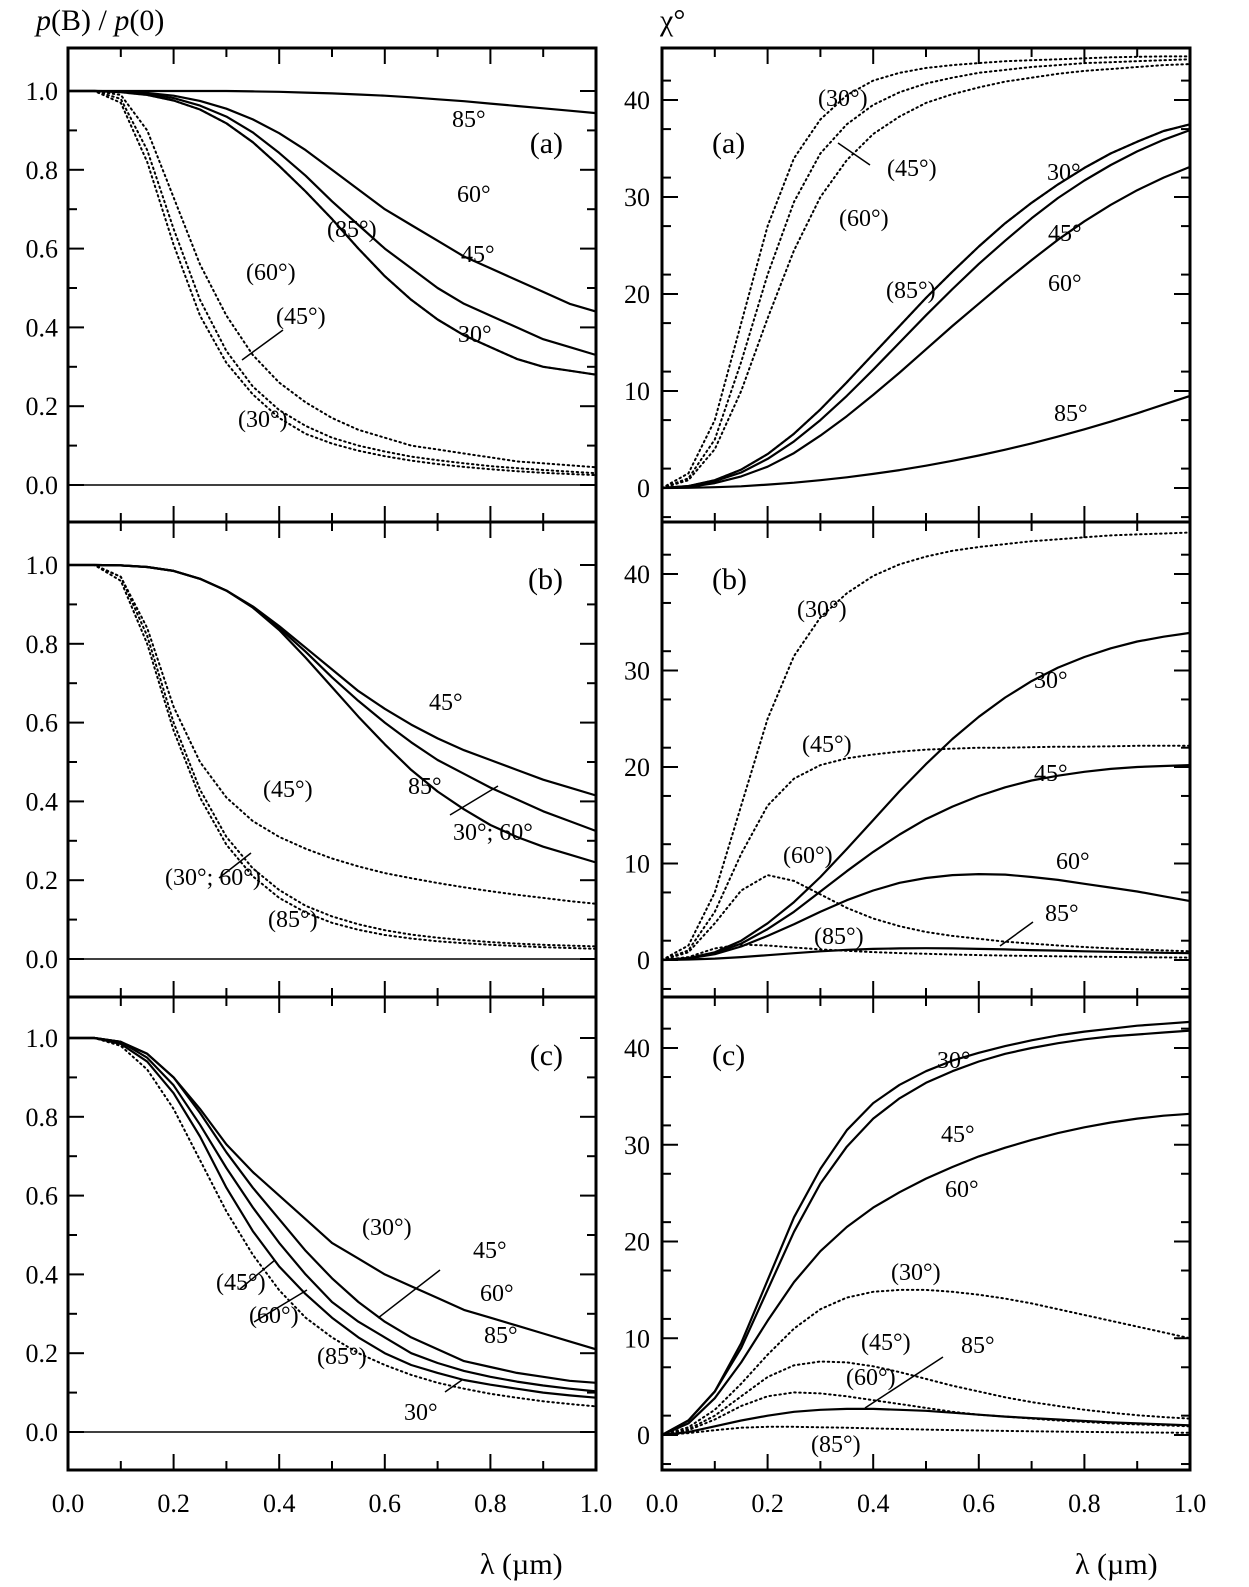  What do you see at coordinates (42, 880) in the screenshot?
I see `y-tick-label: 0.2` at bounding box center [42, 880].